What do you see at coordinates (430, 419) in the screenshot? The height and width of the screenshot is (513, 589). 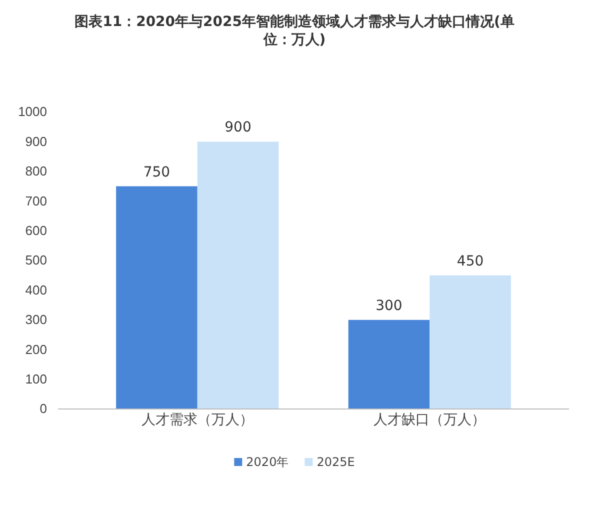 I see `x-tick-label: 人才缺口（万人）` at bounding box center [430, 419].